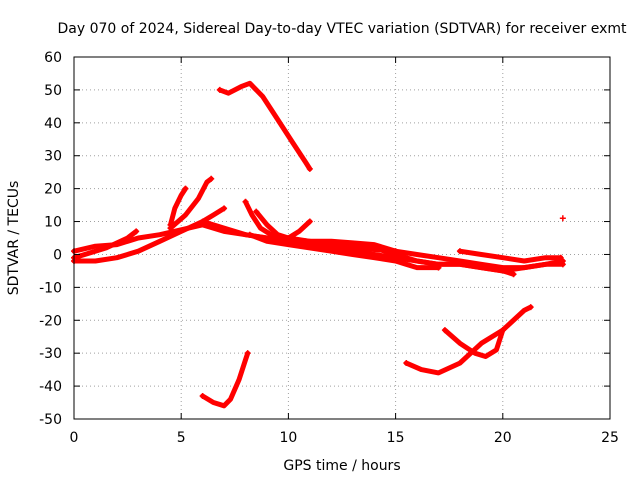 This screenshot has height=480, width=640. I want to click on x-tick-label: 25, so click(610, 438).